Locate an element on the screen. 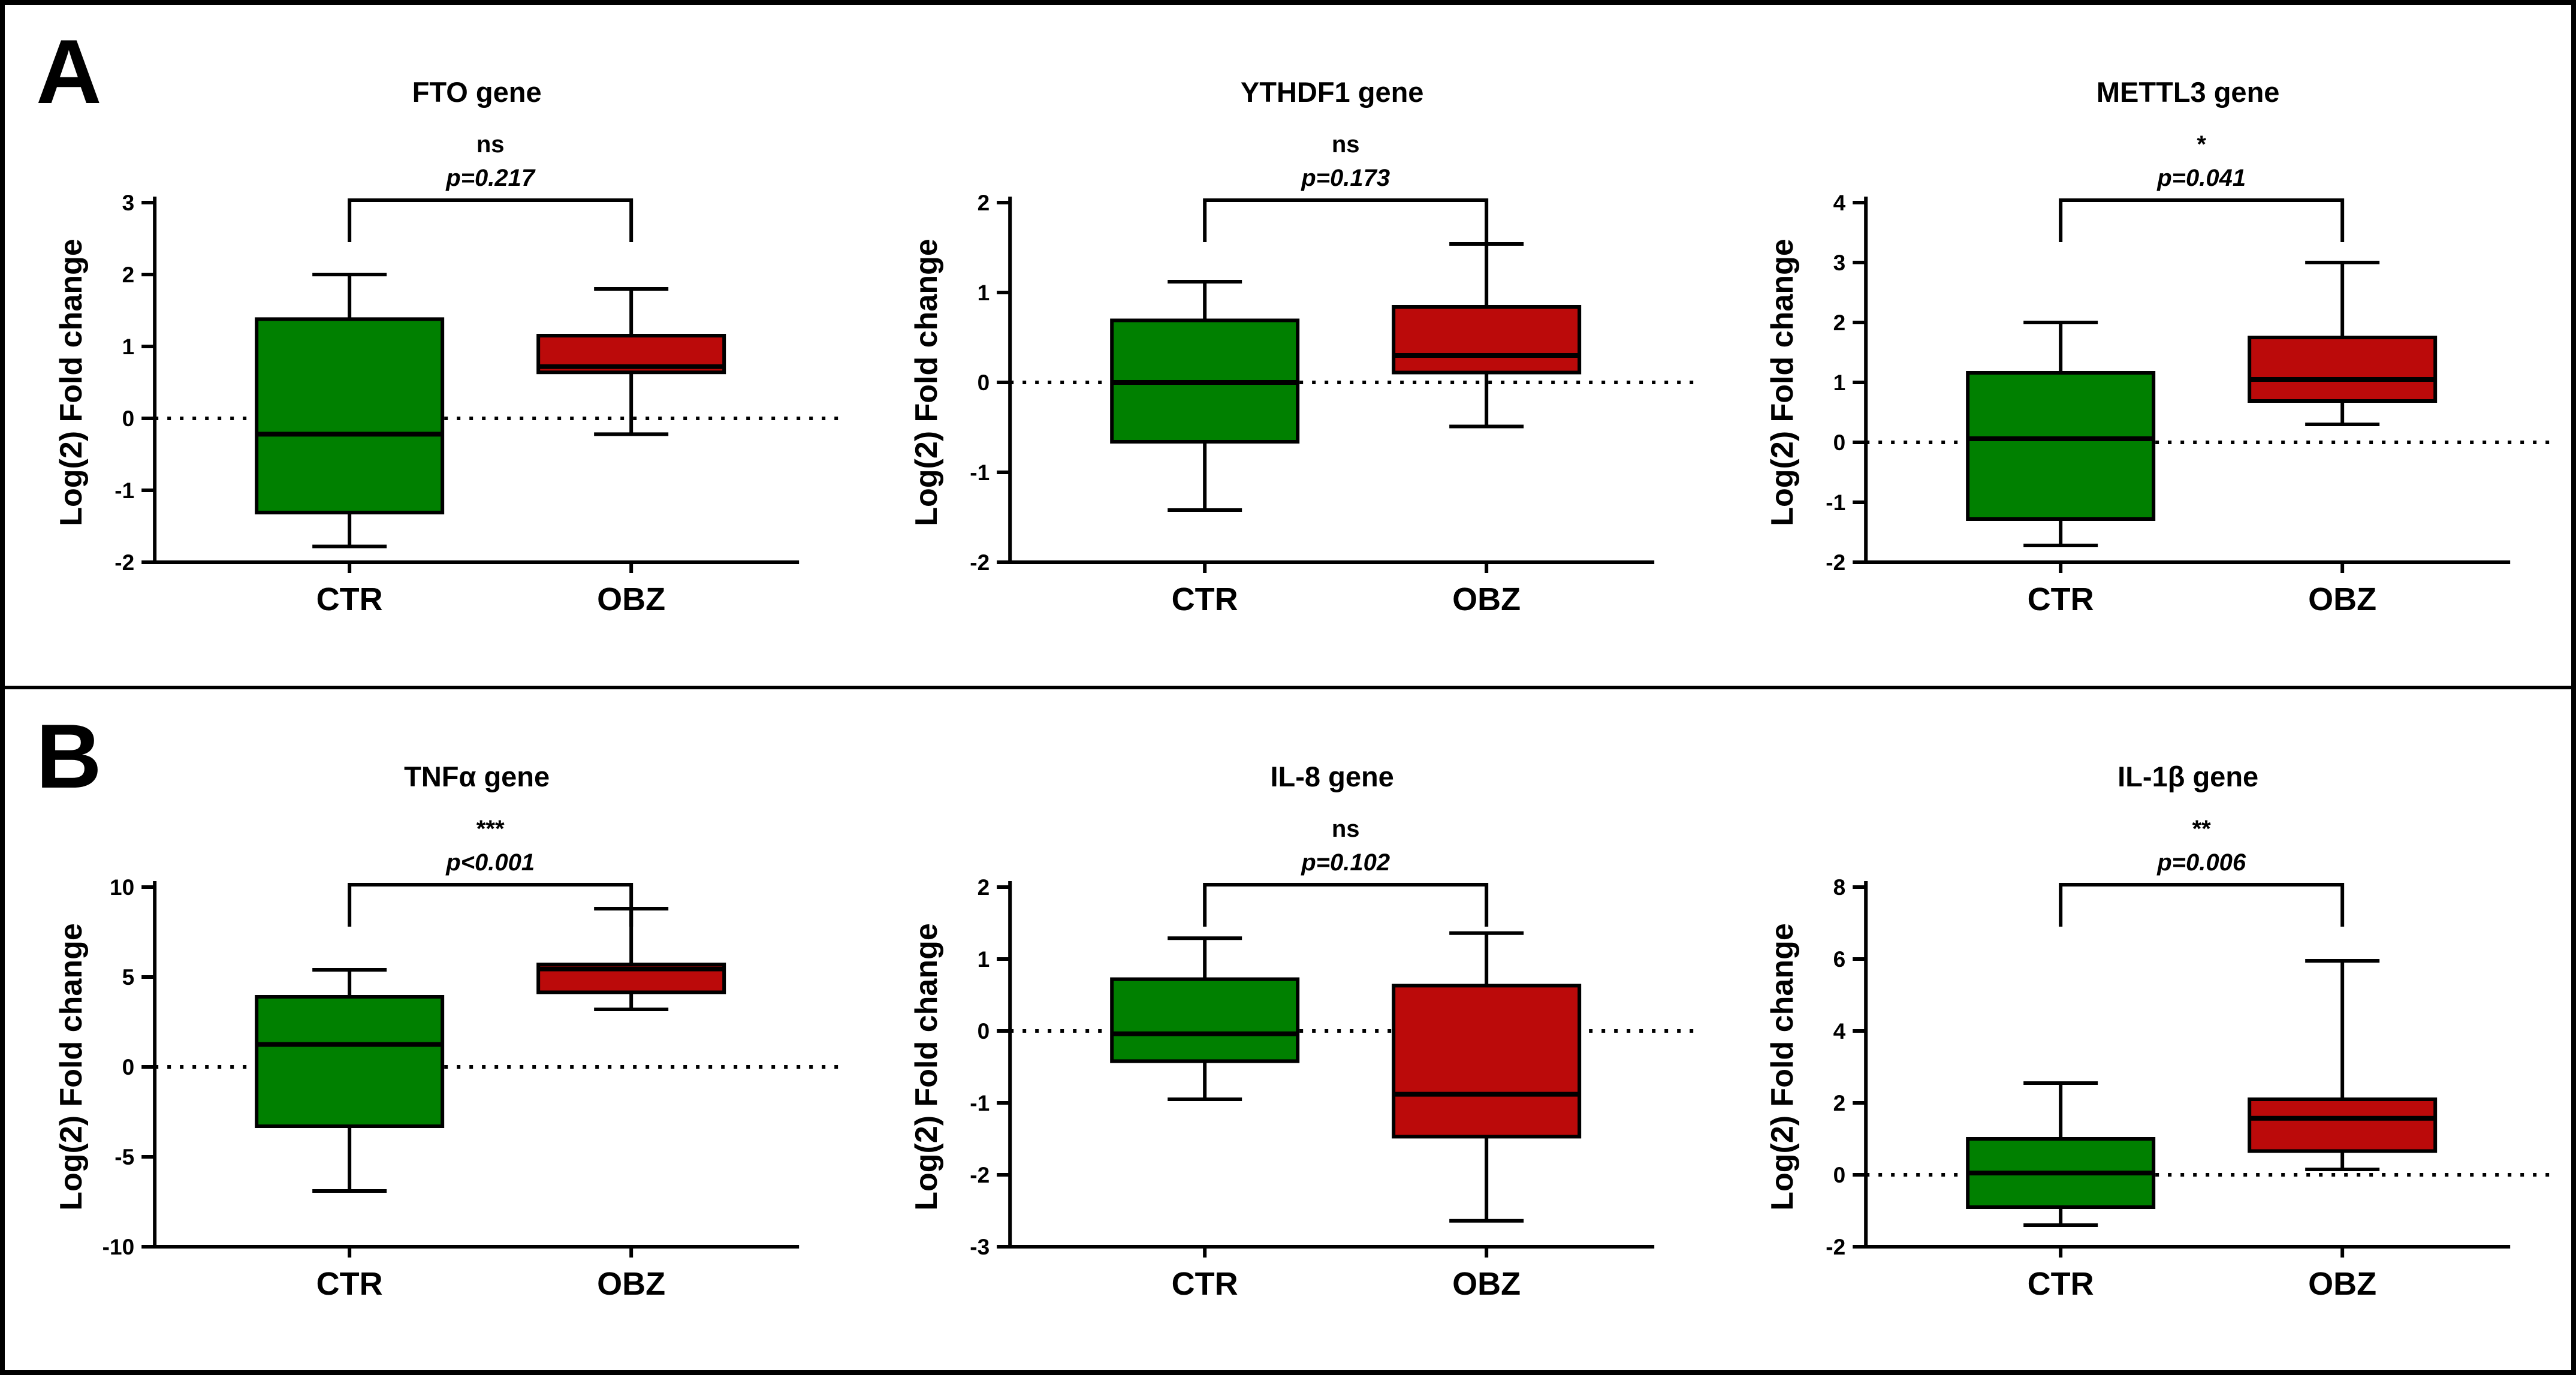 The width and height of the screenshot is (2576, 1375). y-tick-label: 6 is located at coordinates (1839, 959).